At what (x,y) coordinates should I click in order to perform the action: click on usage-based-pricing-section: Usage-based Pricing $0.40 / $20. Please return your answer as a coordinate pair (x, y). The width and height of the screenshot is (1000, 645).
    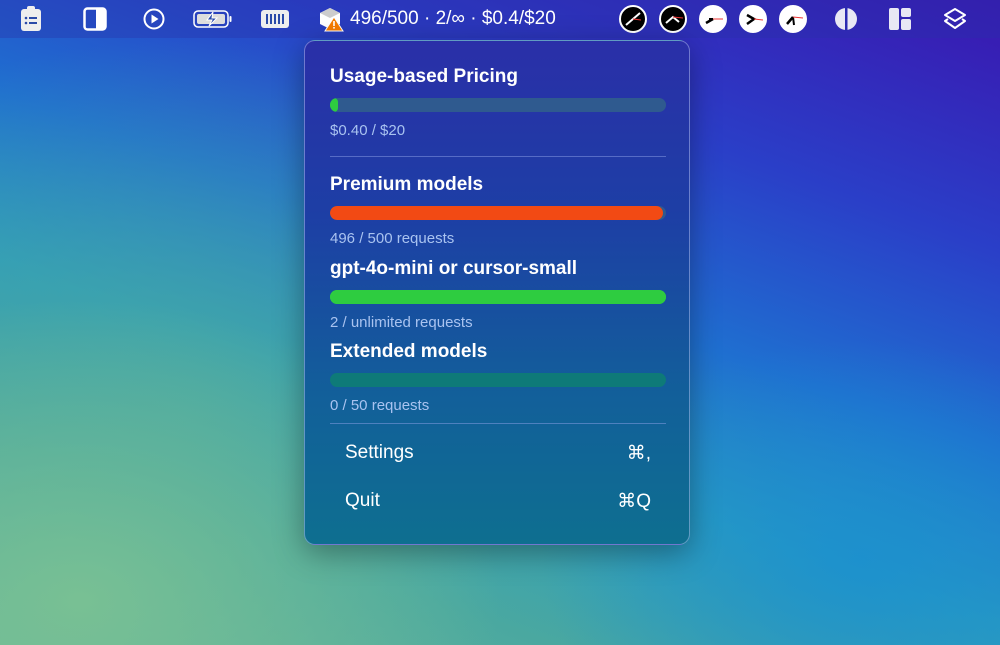
    Looking at the image, I should click on (498, 102).